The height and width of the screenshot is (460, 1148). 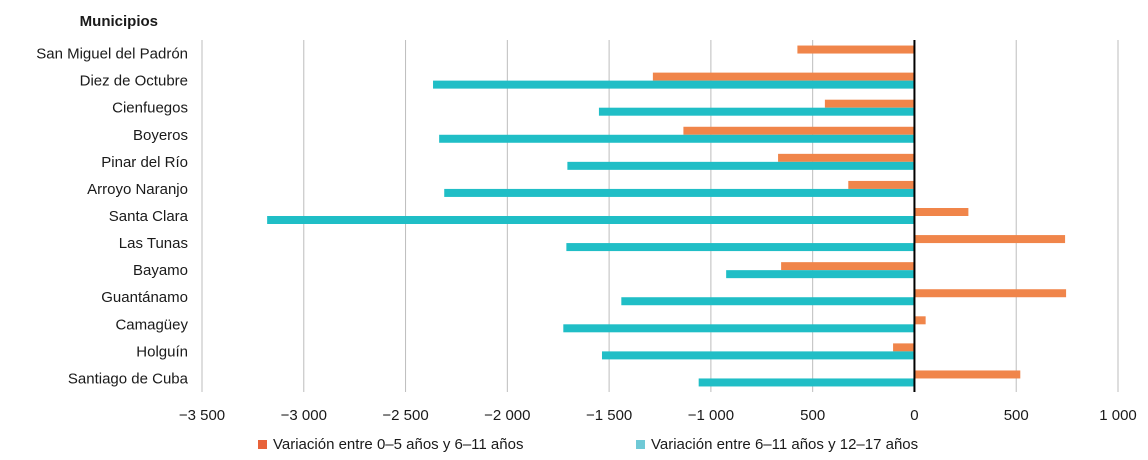 What do you see at coordinates (1118, 415) in the screenshot?
I see `x-tick-label-9: 1 000` at bounding box center [1118, 415].